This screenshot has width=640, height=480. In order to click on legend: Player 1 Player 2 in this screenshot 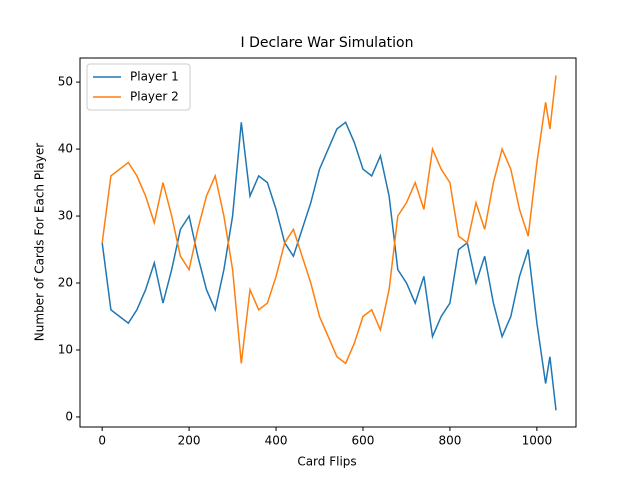, I will do `click(138, 87)`.